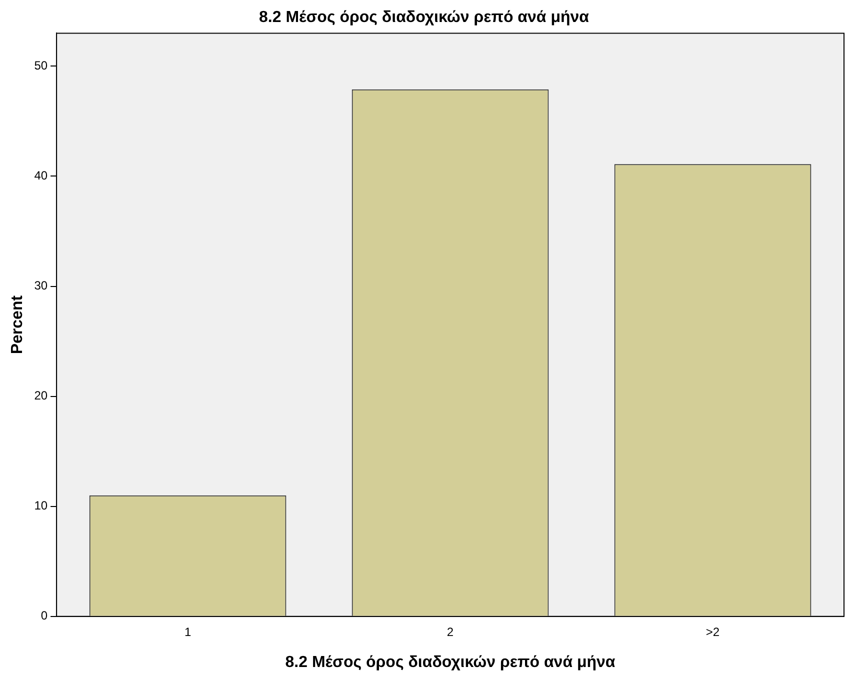 The width and height of the screenshot is (856, 684). What do you see at coordinates (41, 175) in the screenshot?
I see `y-tick-label: 40` at bounding box center [41, 175].